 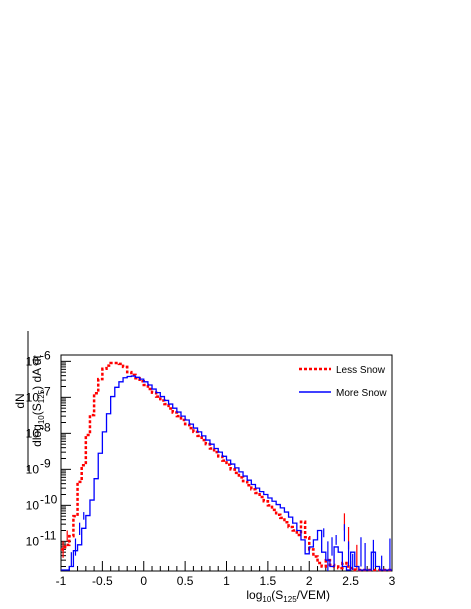 I want to click on x-tick-label: 1.5, so click(x=268, y=581).